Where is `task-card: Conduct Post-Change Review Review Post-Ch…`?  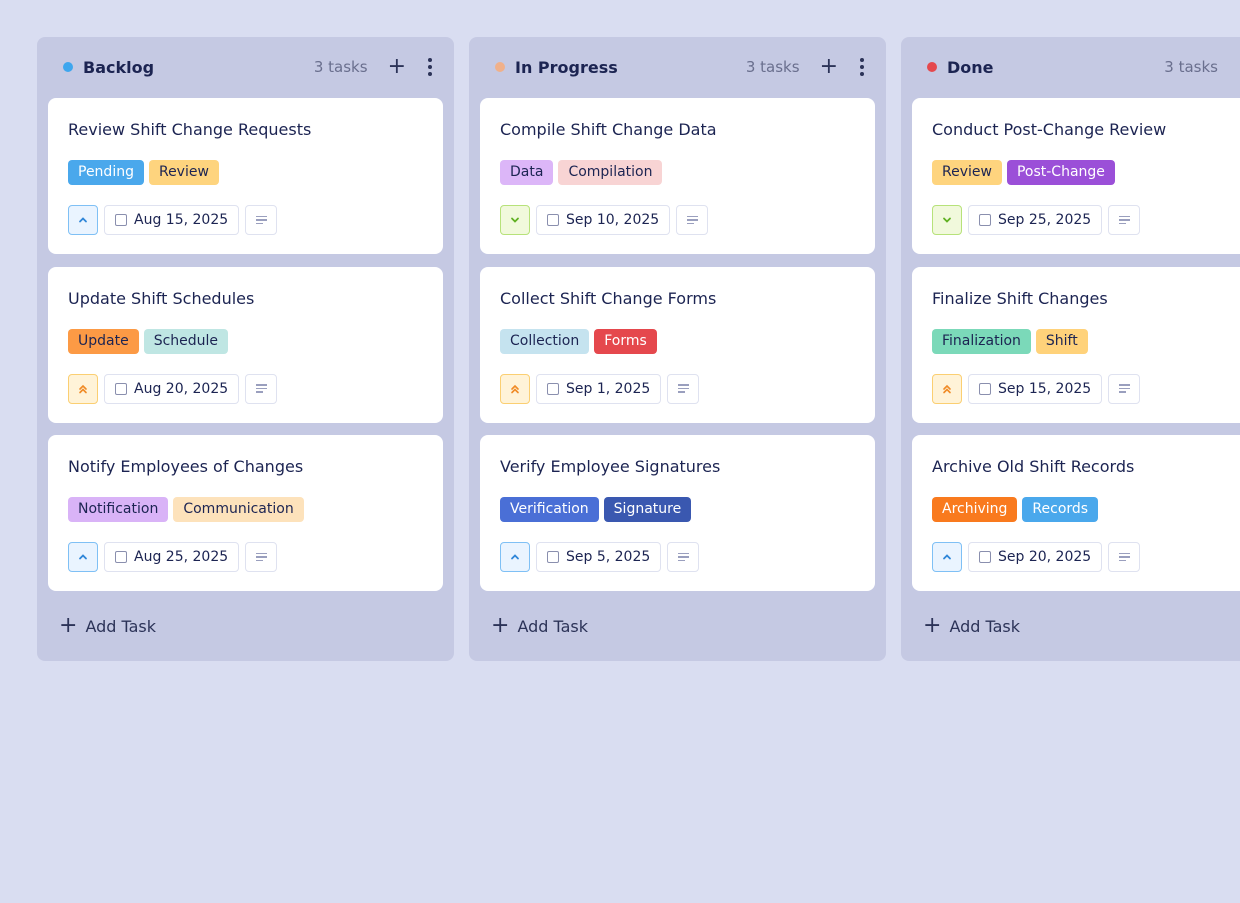 task-card: Conduct Post-Change Review Review Post-Ch… is located at coordinates (1076, 176).